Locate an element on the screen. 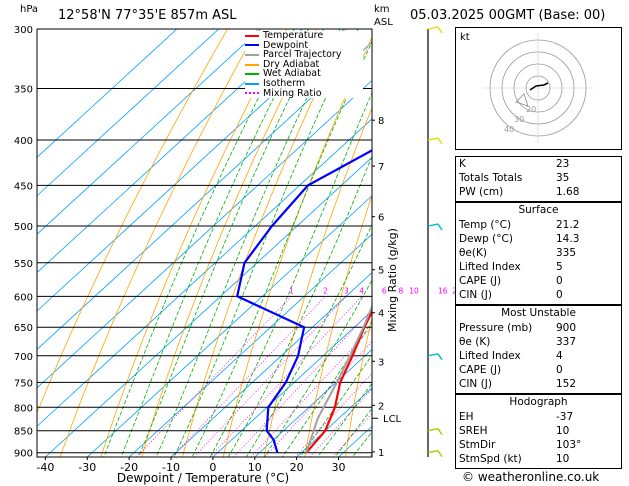 The height and width of the screenshot is (486, 629). surface-row: CIN (J) 0 is located at coordinates (538, 295).